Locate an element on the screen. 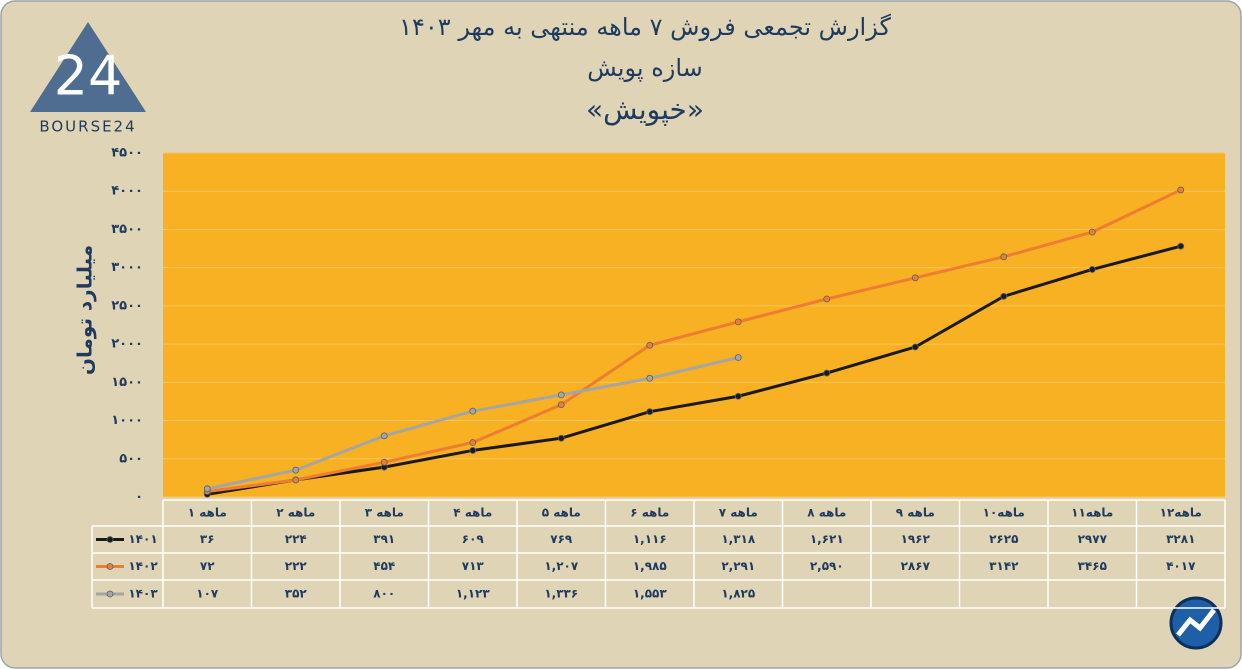 This screenshot has width=1242, height=669. table-value: ۲,۵۹۰ is located at coordinates (827, 566).